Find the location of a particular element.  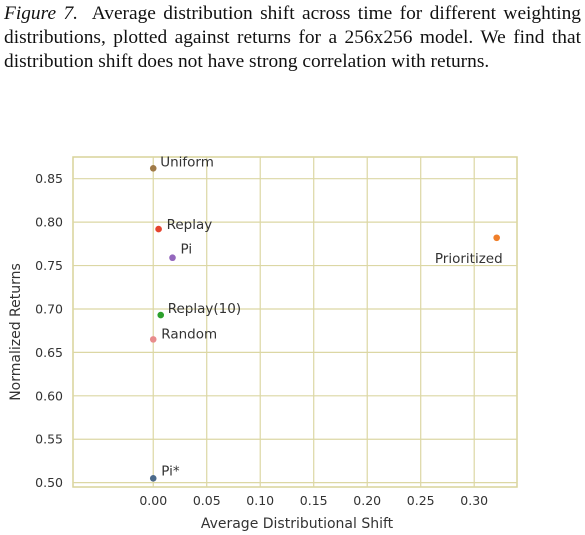

y-tick-label: 0.85 is located at coordinates (49, 178).